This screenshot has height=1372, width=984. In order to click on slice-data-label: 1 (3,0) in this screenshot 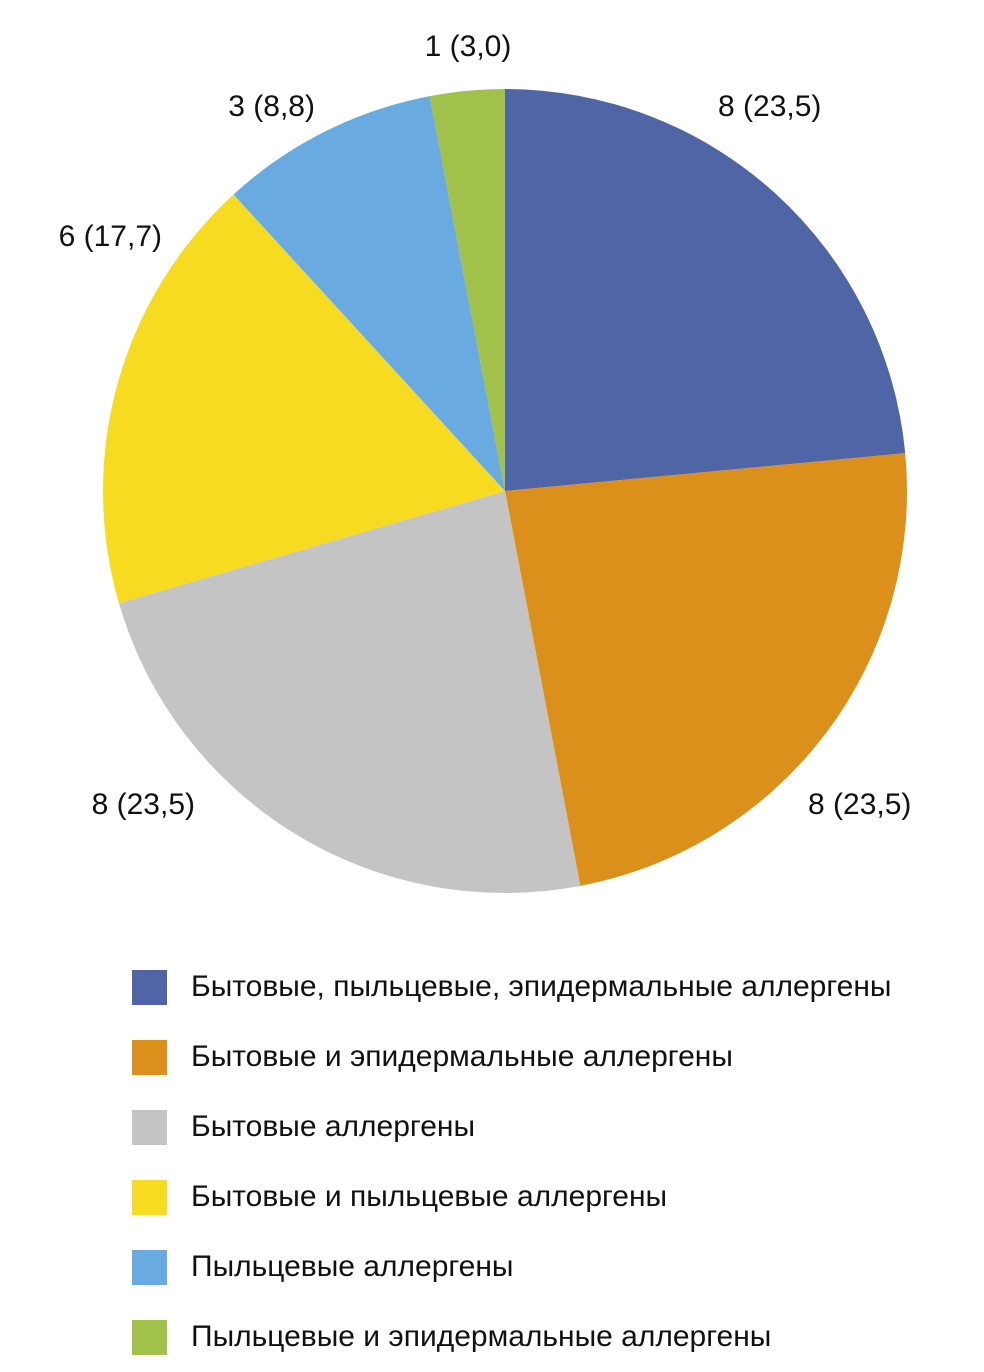, I will do `click(468, 46)`.